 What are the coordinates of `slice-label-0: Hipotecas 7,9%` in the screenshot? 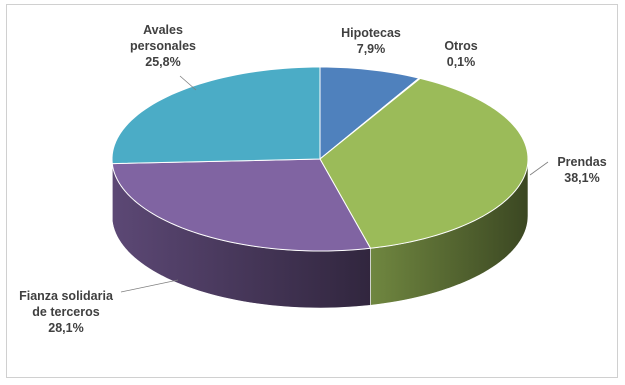 It's located at (371, 41).